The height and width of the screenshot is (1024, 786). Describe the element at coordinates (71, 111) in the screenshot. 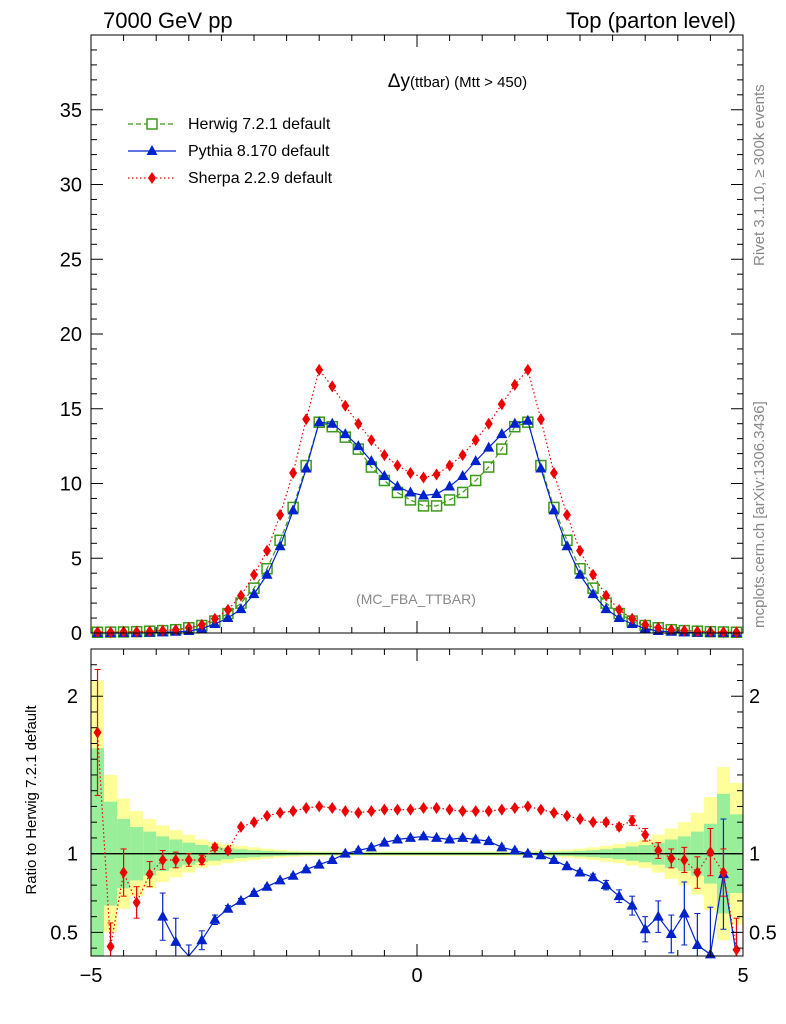

I see `main-ytick-label: 35` at that location.